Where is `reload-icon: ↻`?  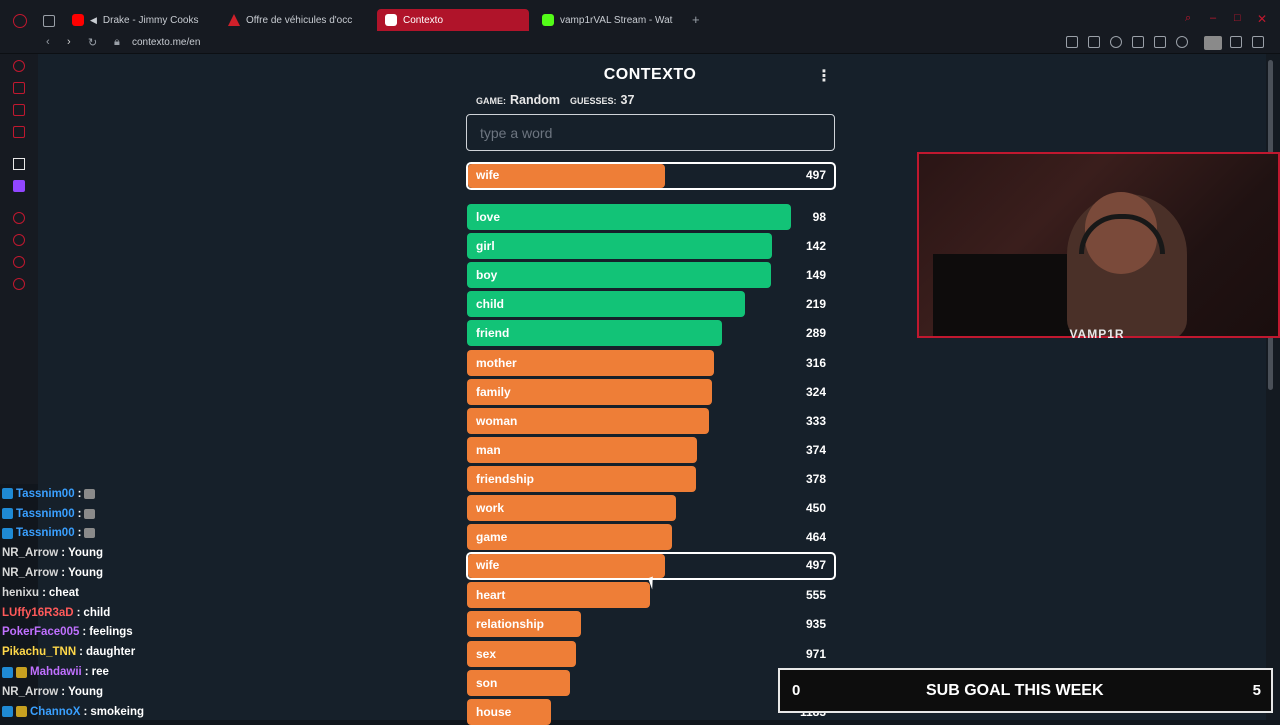 reload-icon: ↻ is located at coordinates (93, 43).